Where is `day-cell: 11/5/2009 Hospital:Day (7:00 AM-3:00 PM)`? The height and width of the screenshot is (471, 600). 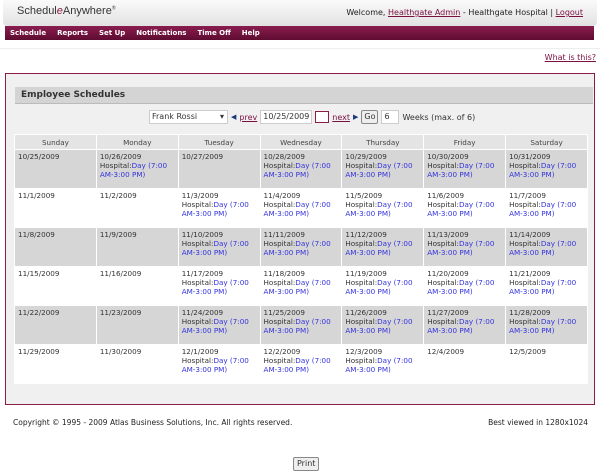
day-cell: 11/5/2009 Hospital:Day (7:00 AM-3:00 PM) is located at coordinates (383, 208).